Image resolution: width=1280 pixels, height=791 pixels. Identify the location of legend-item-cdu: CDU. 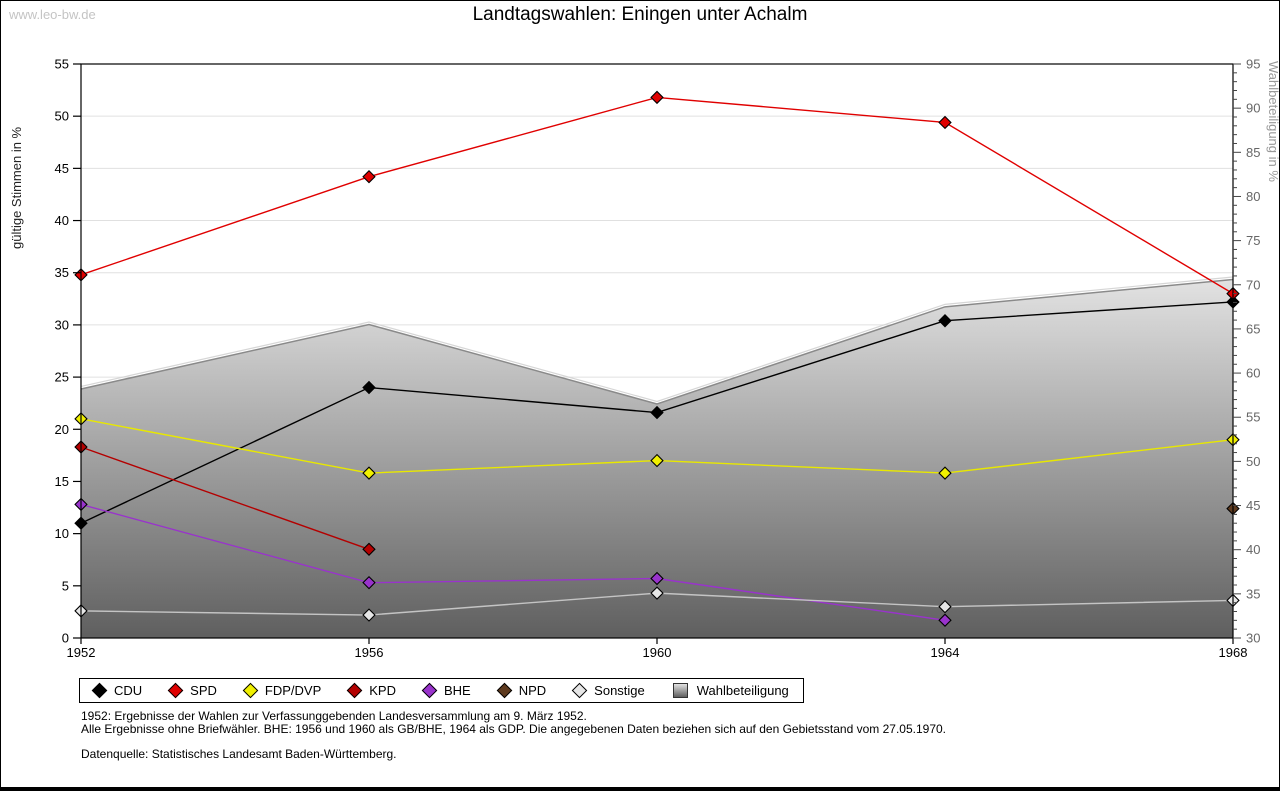
(117, 690).